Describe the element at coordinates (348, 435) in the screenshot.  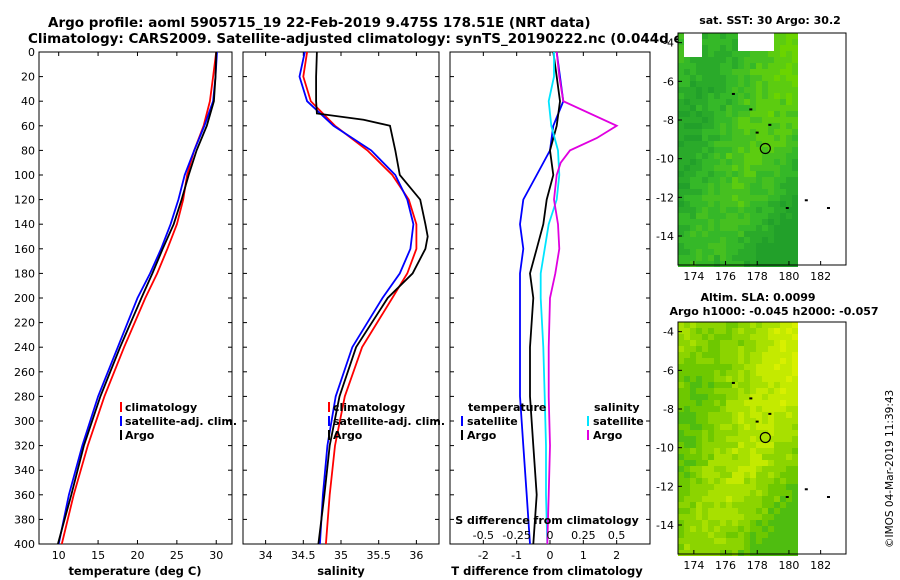
I see `legend-label-argo: Argo` at that location.